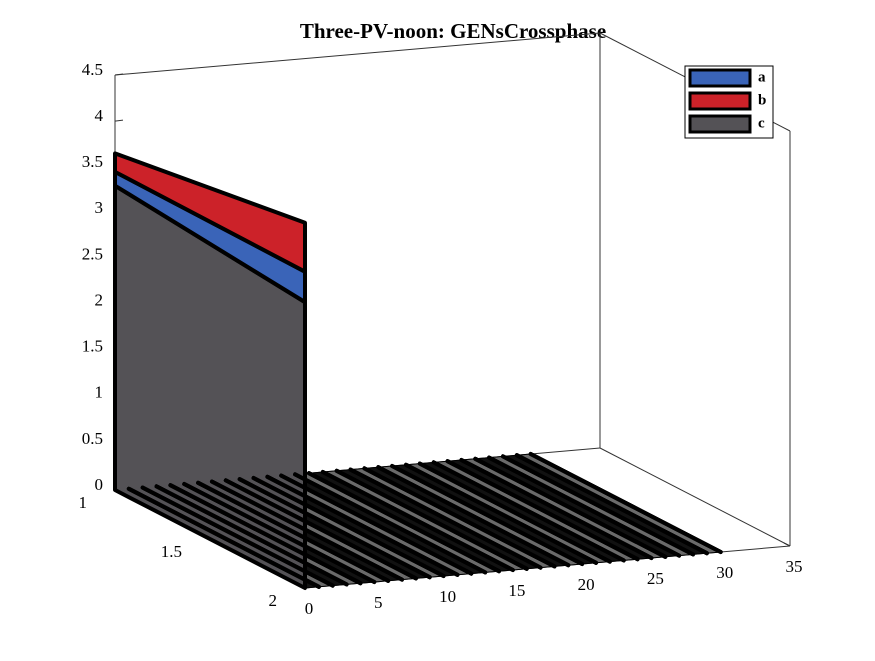  I want to click on y-tick-label: 2, so click(273, 600).